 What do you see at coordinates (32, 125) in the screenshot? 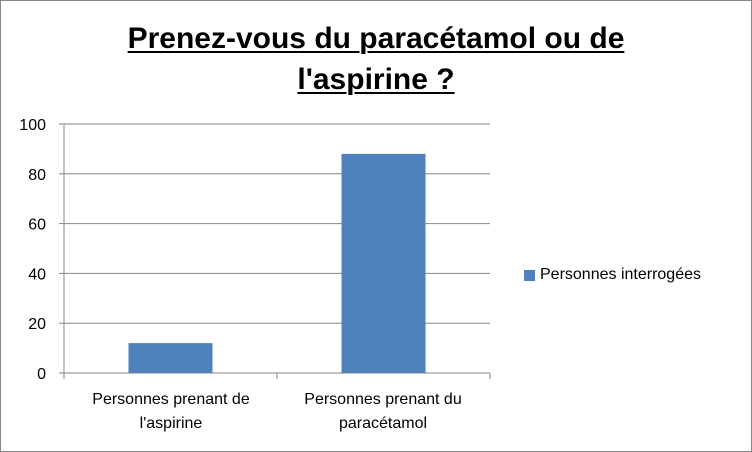
I see `y-tick-label: 100` at bounding box center [32, 125].